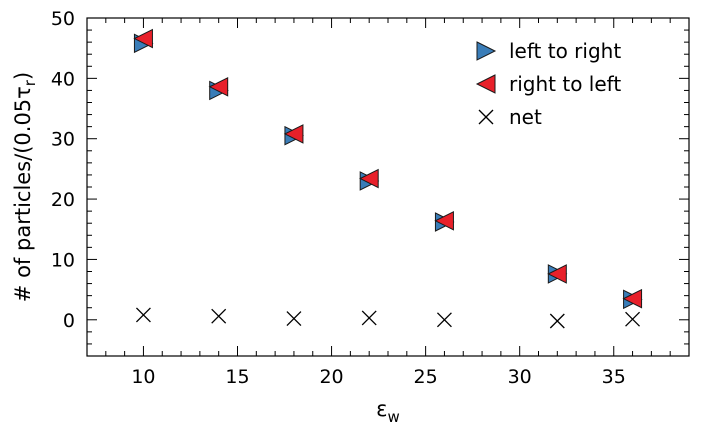 This screenshot has width=720, height=432. I want to click on x-axis-label-main: ε, so click(381, 409).